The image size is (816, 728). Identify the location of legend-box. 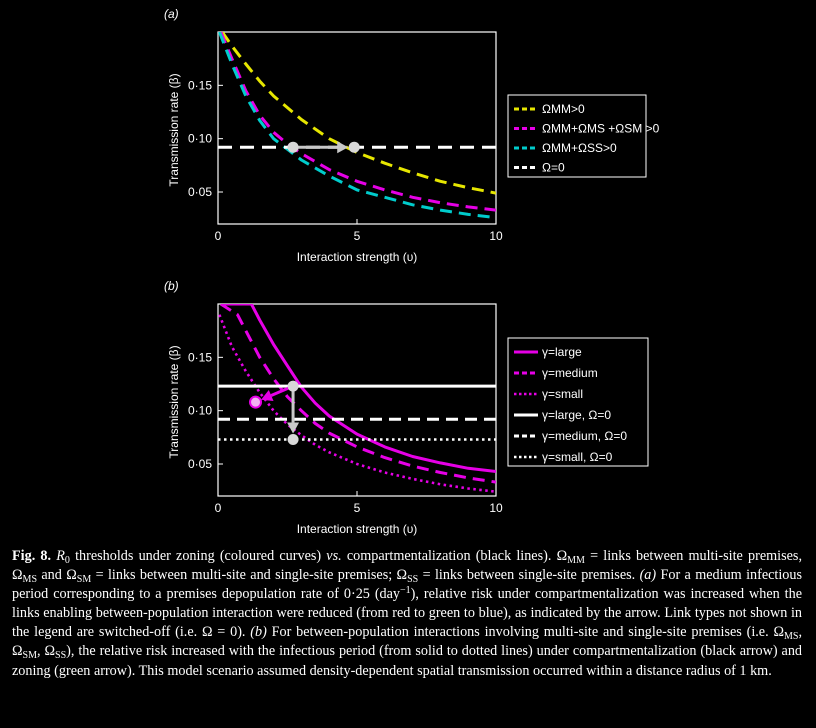
(578, 402).